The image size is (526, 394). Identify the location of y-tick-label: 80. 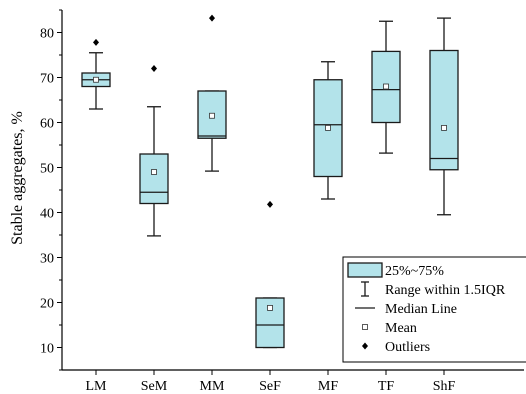
(47, 34).